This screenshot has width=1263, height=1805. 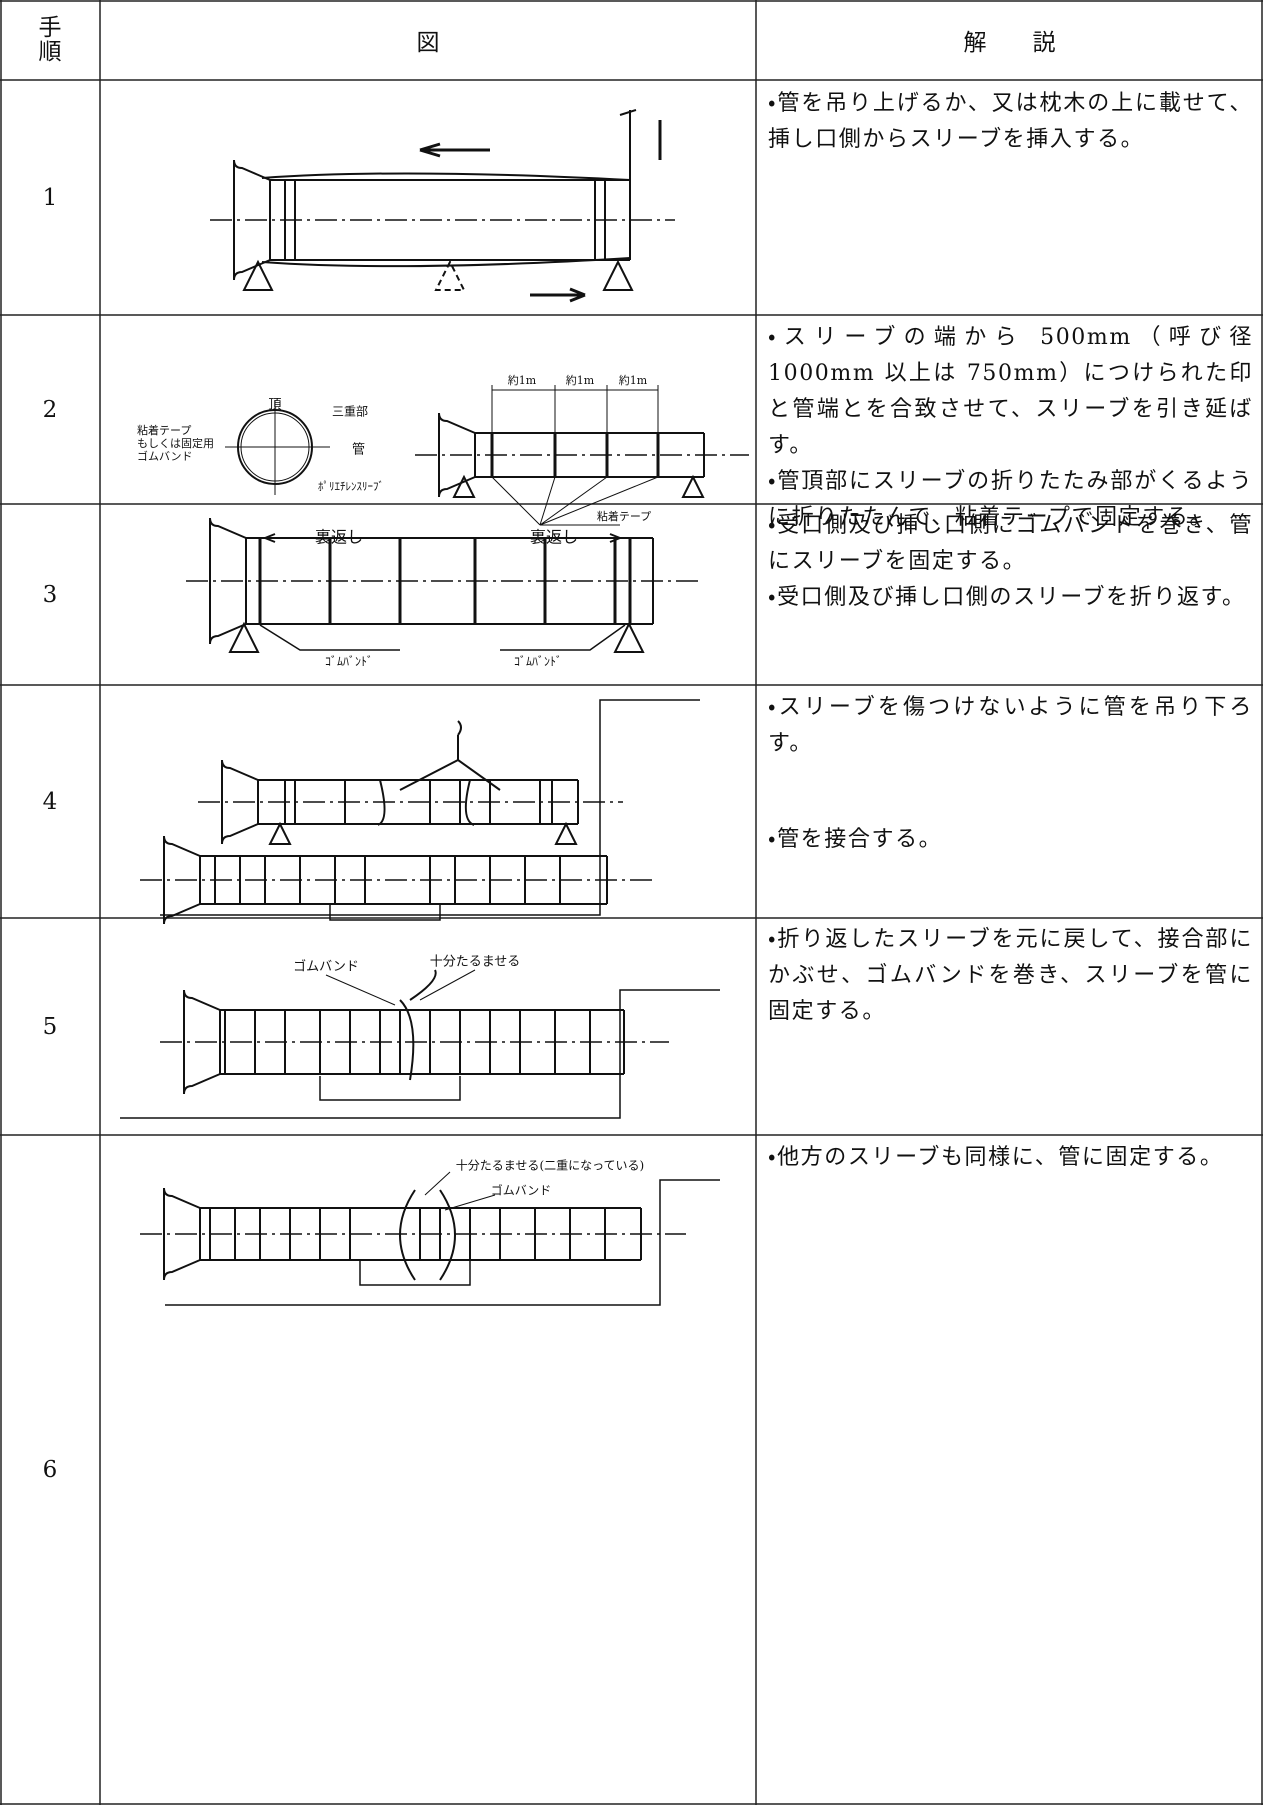 I want to click on description-cell: ・他方のスリーブも同様に、管に固定する。, so click(x=1009, y=1158).